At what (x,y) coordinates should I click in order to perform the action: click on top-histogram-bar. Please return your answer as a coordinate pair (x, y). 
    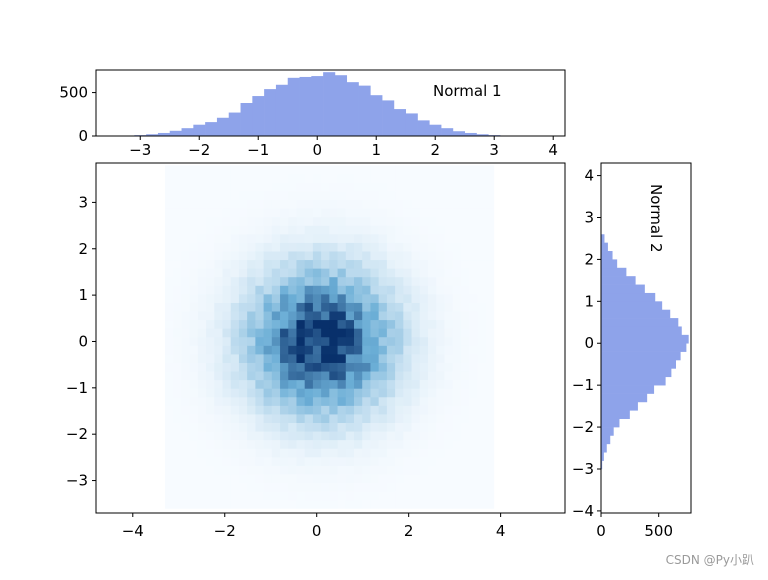
    Looking at the image, I should click on (447, 132).